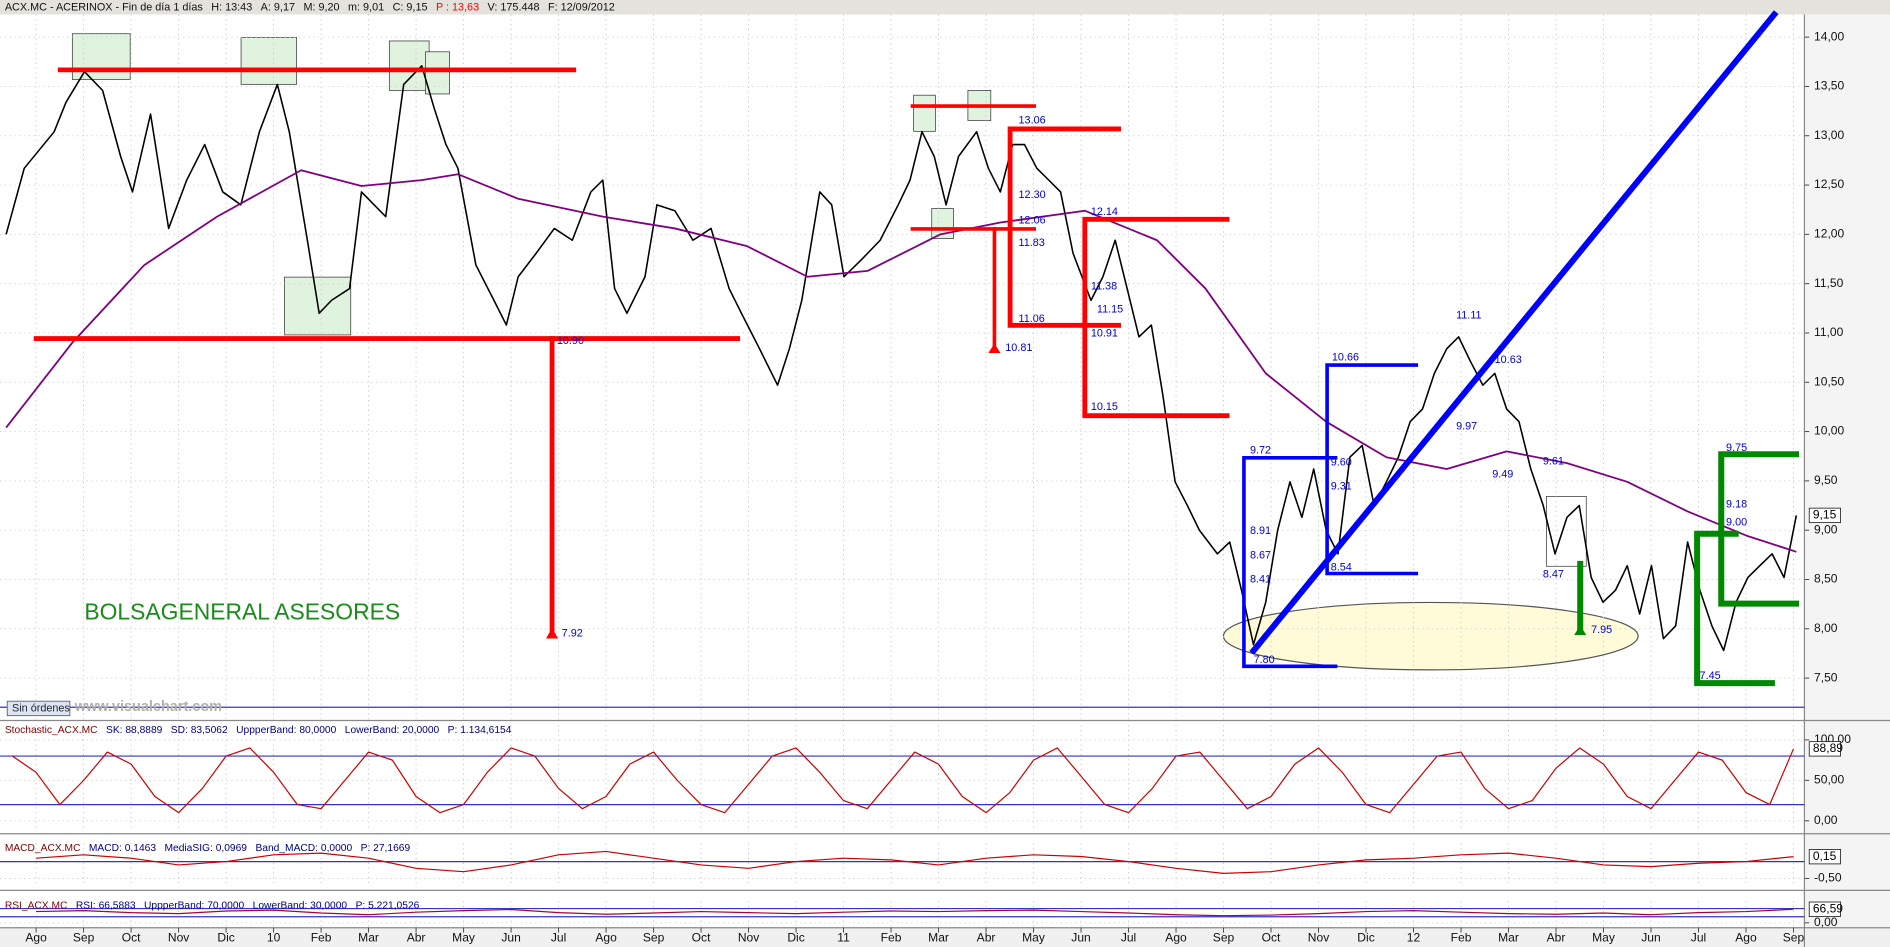 This screenshot has width=1890, height=947. What do you see at coordinates (1826, 628) in the screenshot?
I see `y-tick-label: 8,00` at bounding box center [1826, 628].